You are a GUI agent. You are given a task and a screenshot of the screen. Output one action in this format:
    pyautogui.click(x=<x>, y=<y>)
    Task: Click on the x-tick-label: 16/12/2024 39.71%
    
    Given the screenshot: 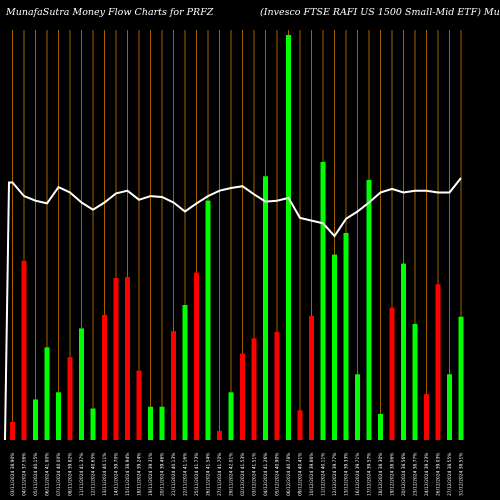 What is the action you would take?
    pyautogui.click(x=358, y=474)
    